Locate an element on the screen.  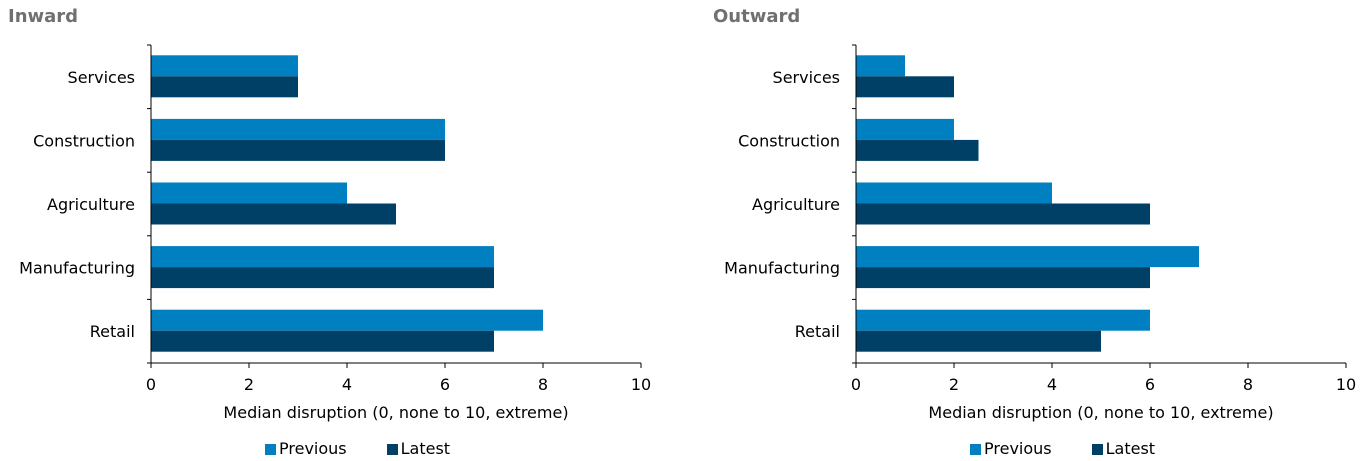
inward-chart-title: Inward is located at coordinates (43, 16).